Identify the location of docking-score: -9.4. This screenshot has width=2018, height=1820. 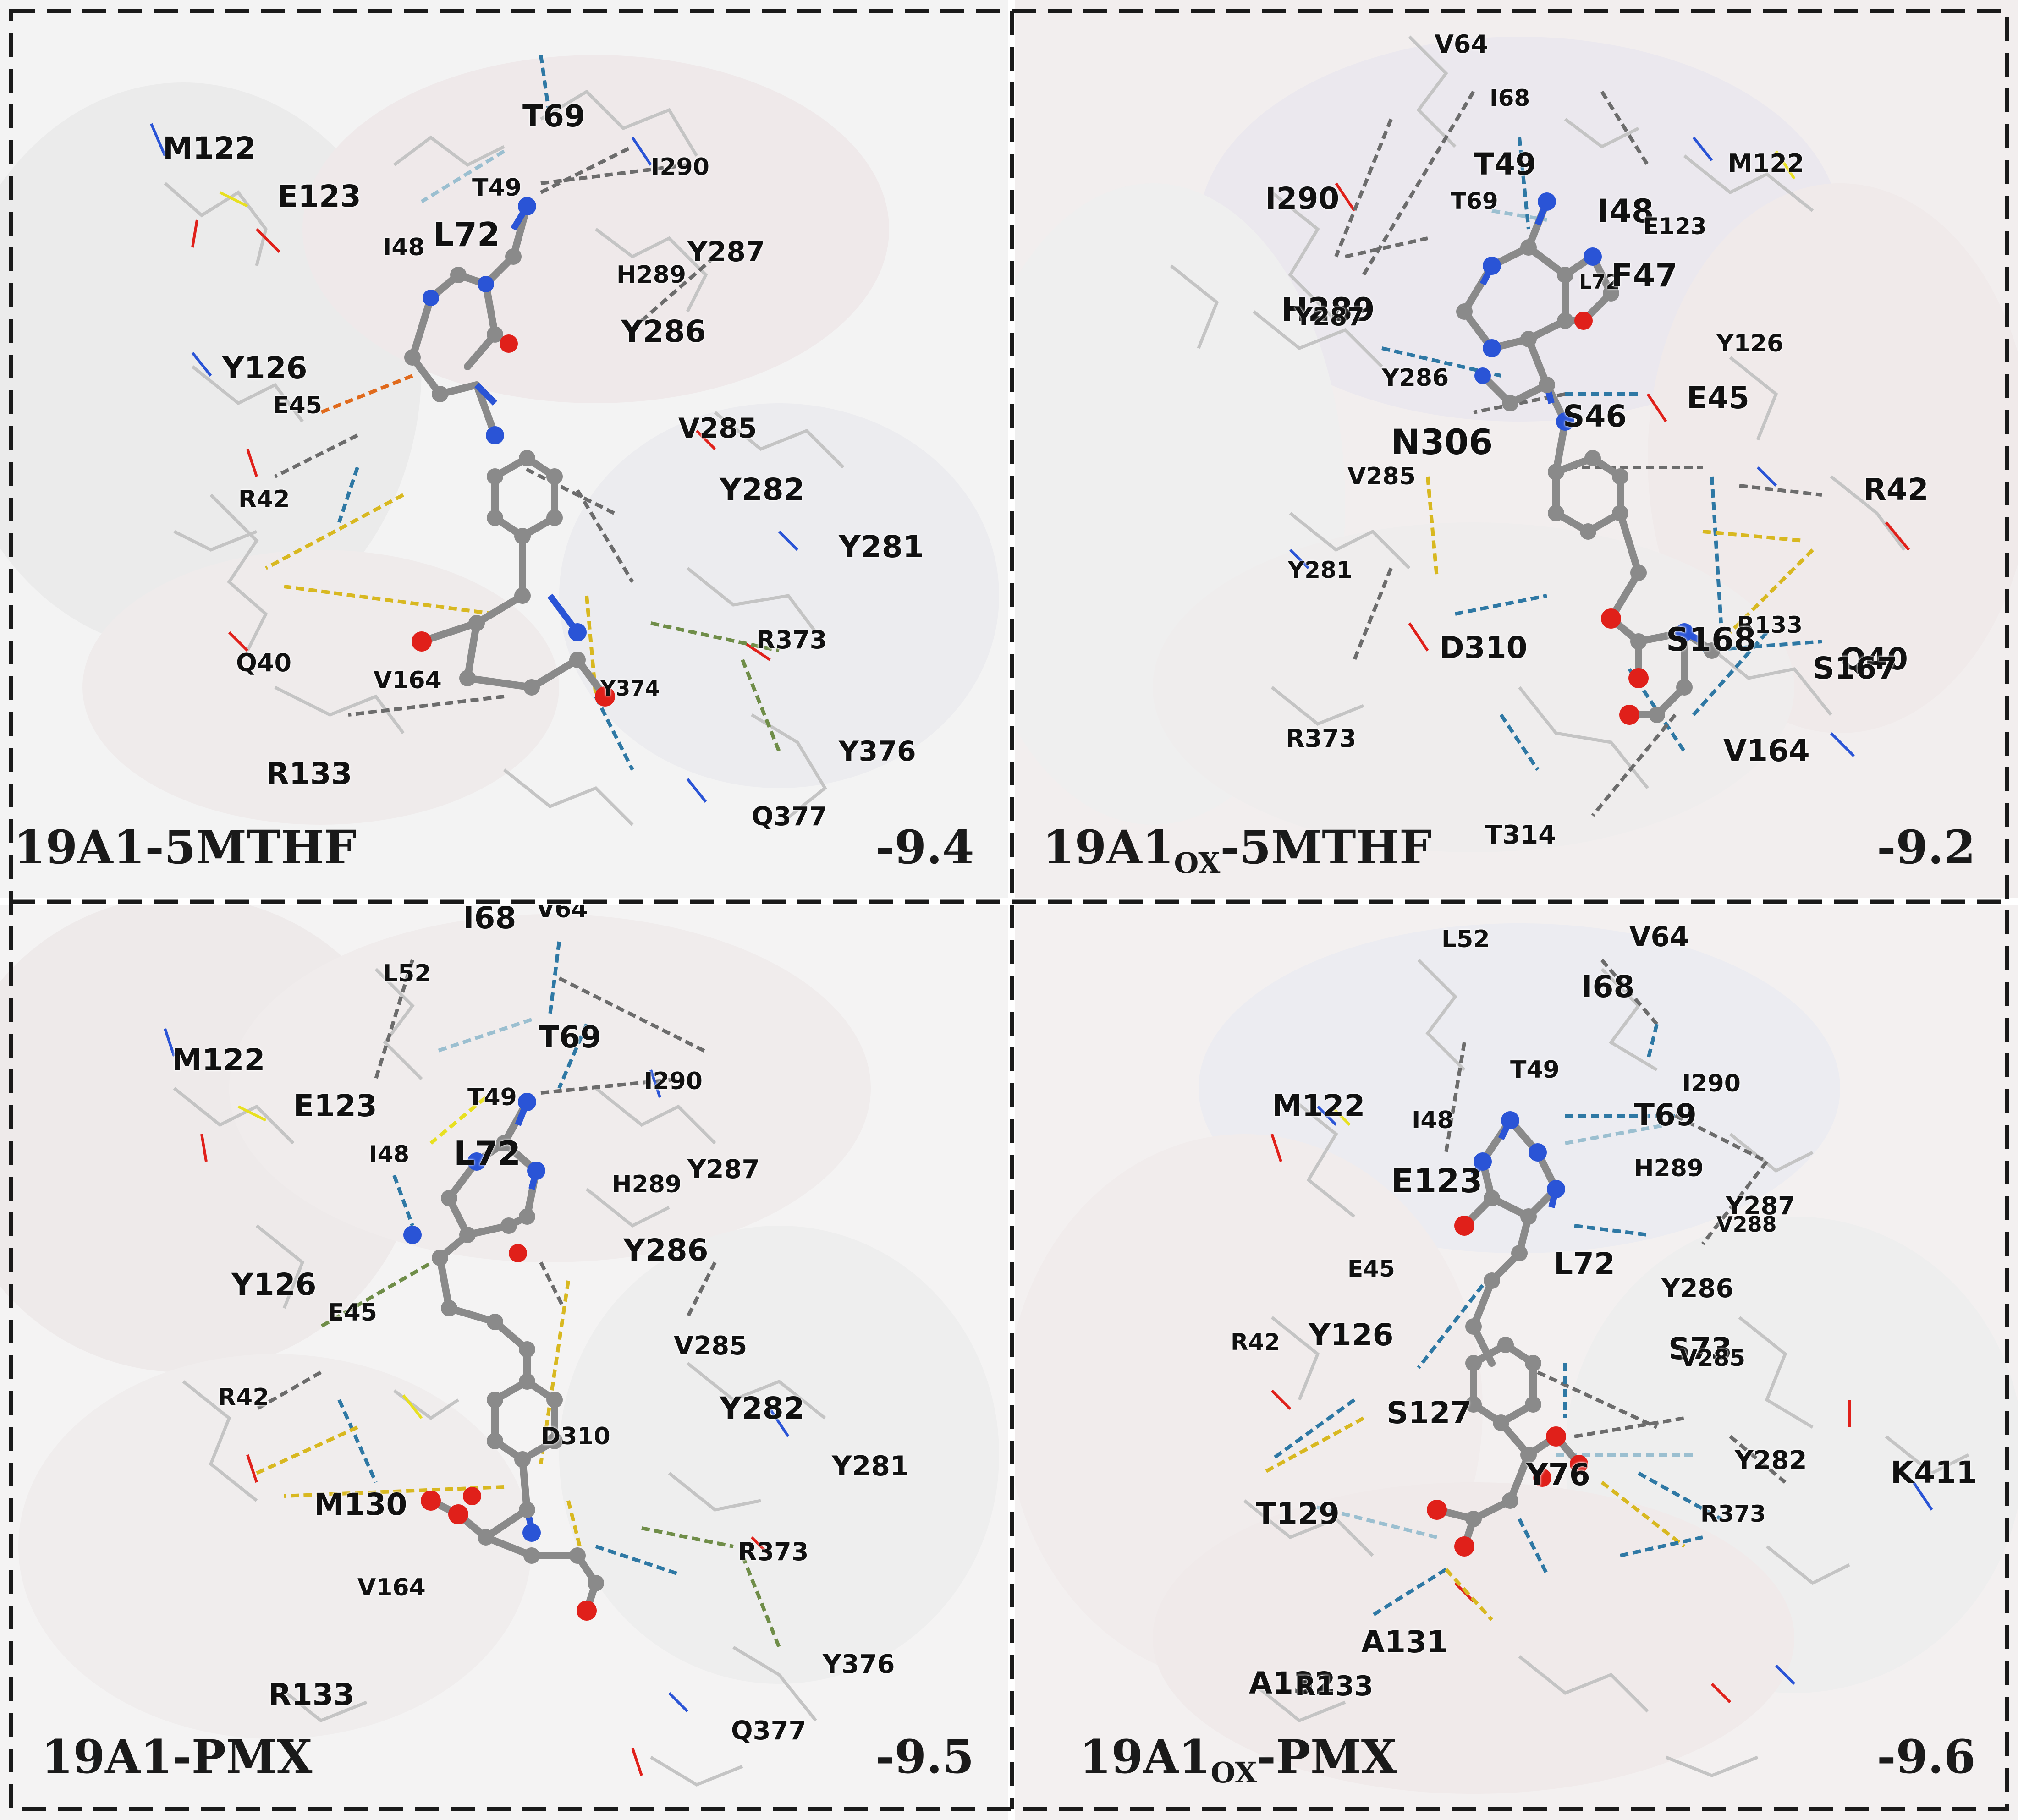
(924, 847).